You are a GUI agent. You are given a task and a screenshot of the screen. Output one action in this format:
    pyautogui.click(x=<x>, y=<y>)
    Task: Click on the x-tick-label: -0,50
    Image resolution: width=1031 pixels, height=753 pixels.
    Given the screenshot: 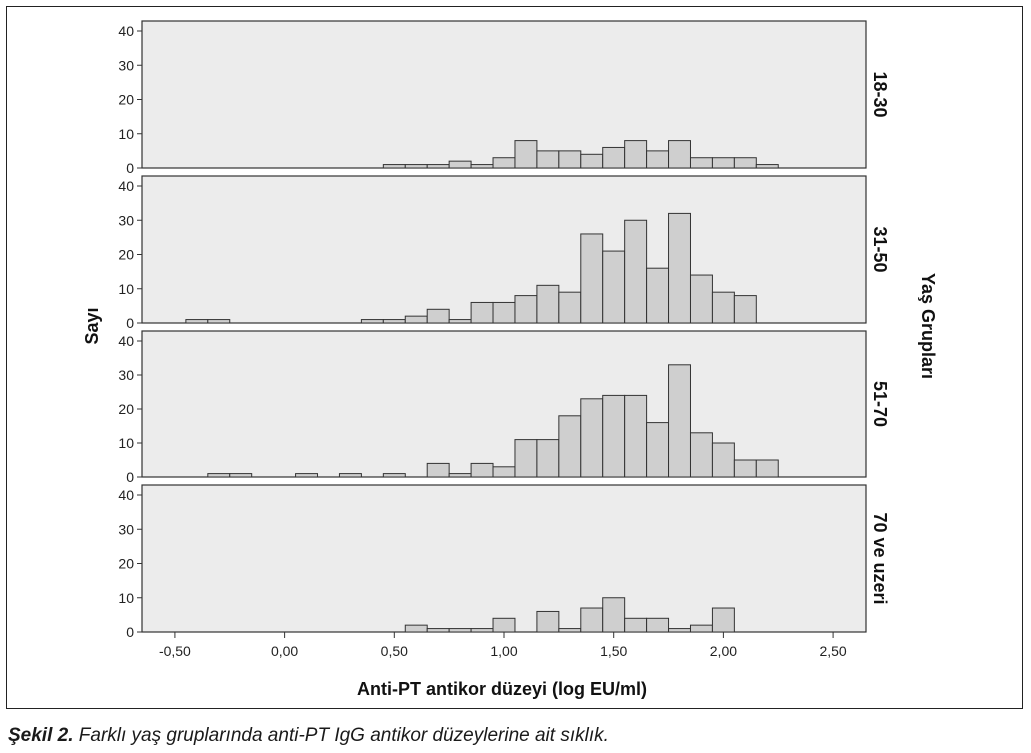 What is the action you would take?
    pyautogui.click(x=175, y=651)
    